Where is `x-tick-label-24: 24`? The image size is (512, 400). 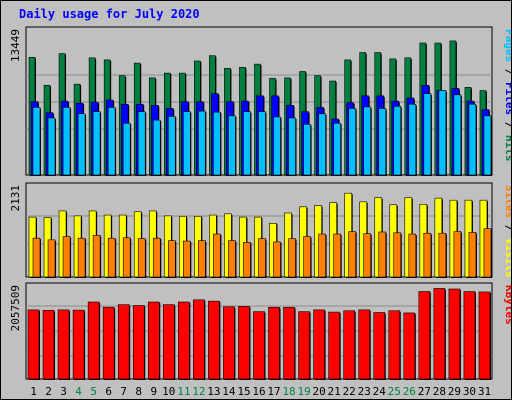
x-tick-label-24: 24 is located at coordinates (380, 391).